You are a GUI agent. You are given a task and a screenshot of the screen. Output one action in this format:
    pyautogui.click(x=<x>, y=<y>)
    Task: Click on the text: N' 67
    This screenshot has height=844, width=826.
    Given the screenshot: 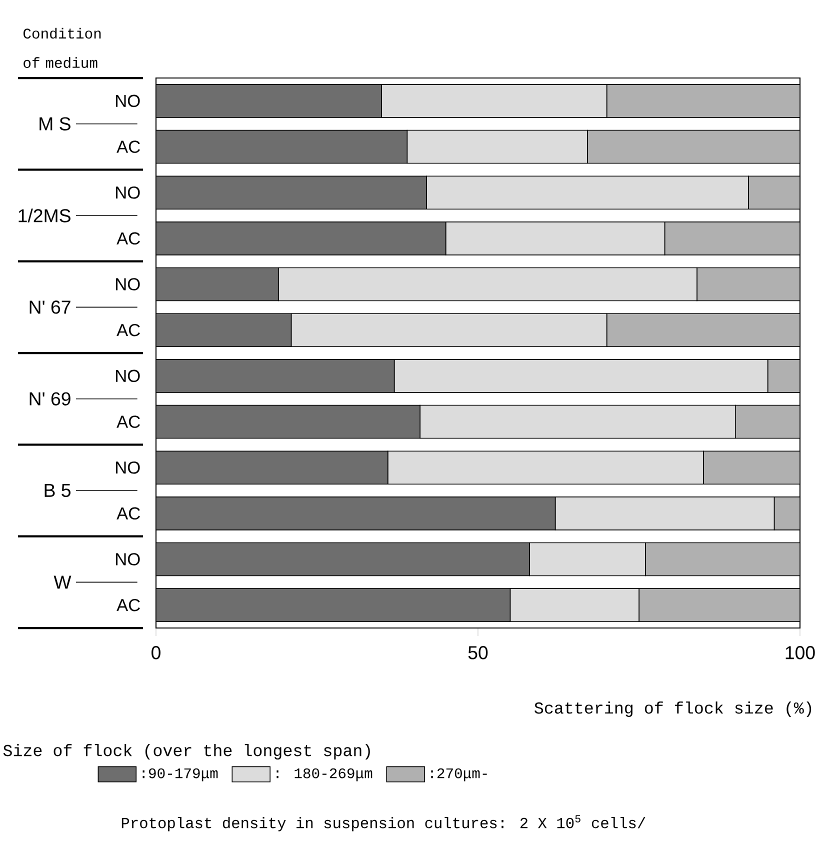 What is the action you would take?
    pyautogui.click(x=50, y=307)
    